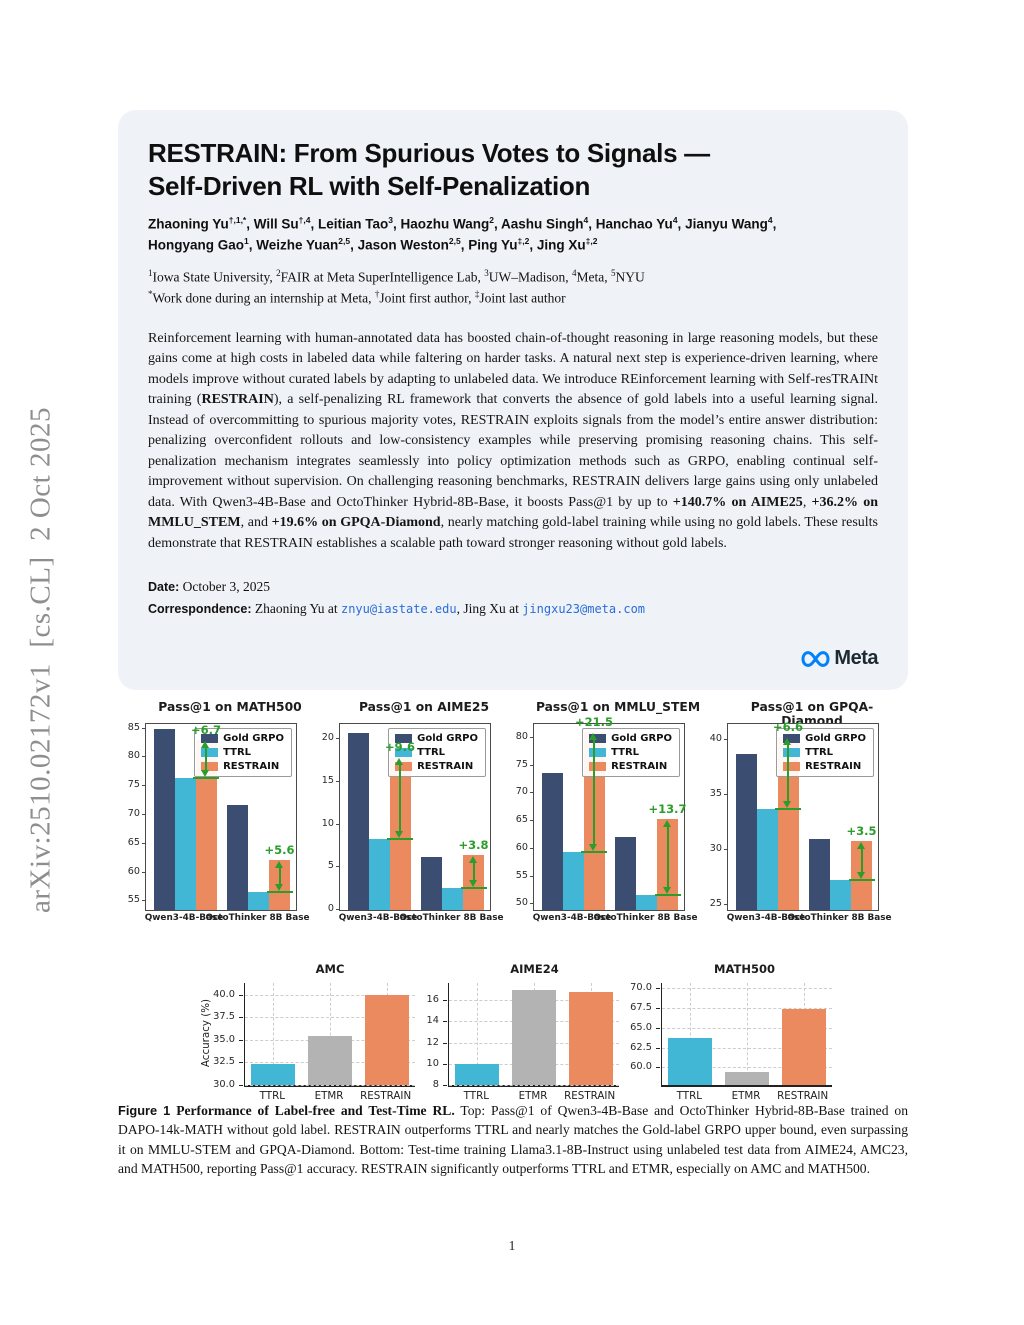 The width and height of the screenshot is (1024, 1325). Describe the element at coordinates (641, 1027) in the screenshot. I see `y-tick-label: 65.0` at that location.